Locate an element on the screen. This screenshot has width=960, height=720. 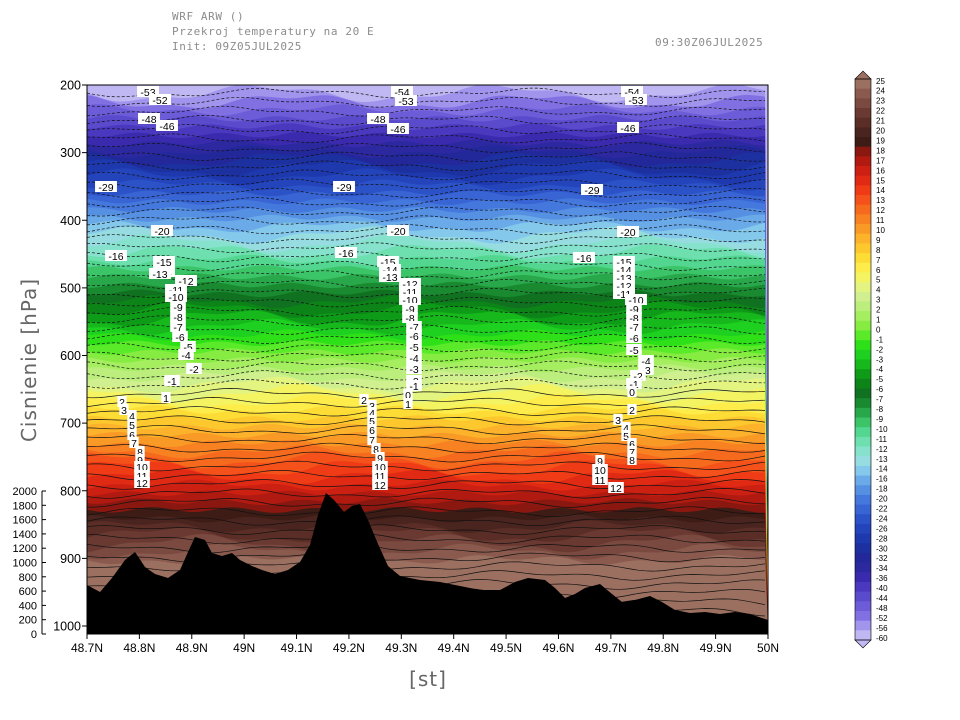
header-title: Przekroj temperatury na 20 E is located at coordinates (273, 31).